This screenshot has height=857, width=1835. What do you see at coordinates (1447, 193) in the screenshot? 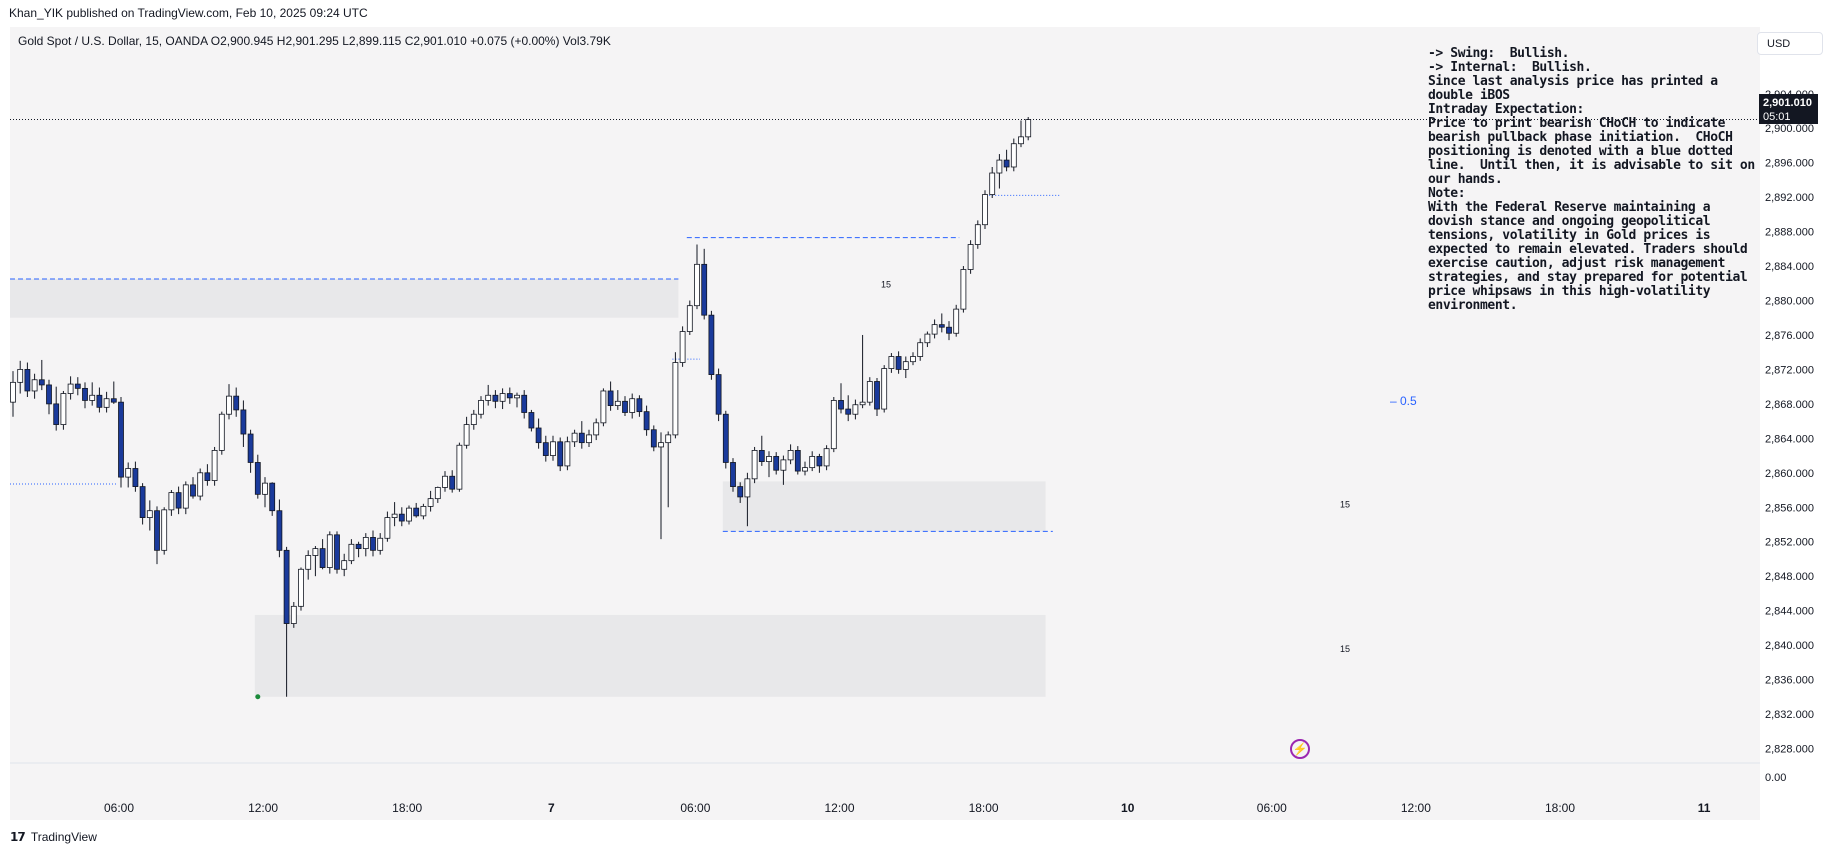
I see `note-line: Note:` at bounding box center [1447, 193].